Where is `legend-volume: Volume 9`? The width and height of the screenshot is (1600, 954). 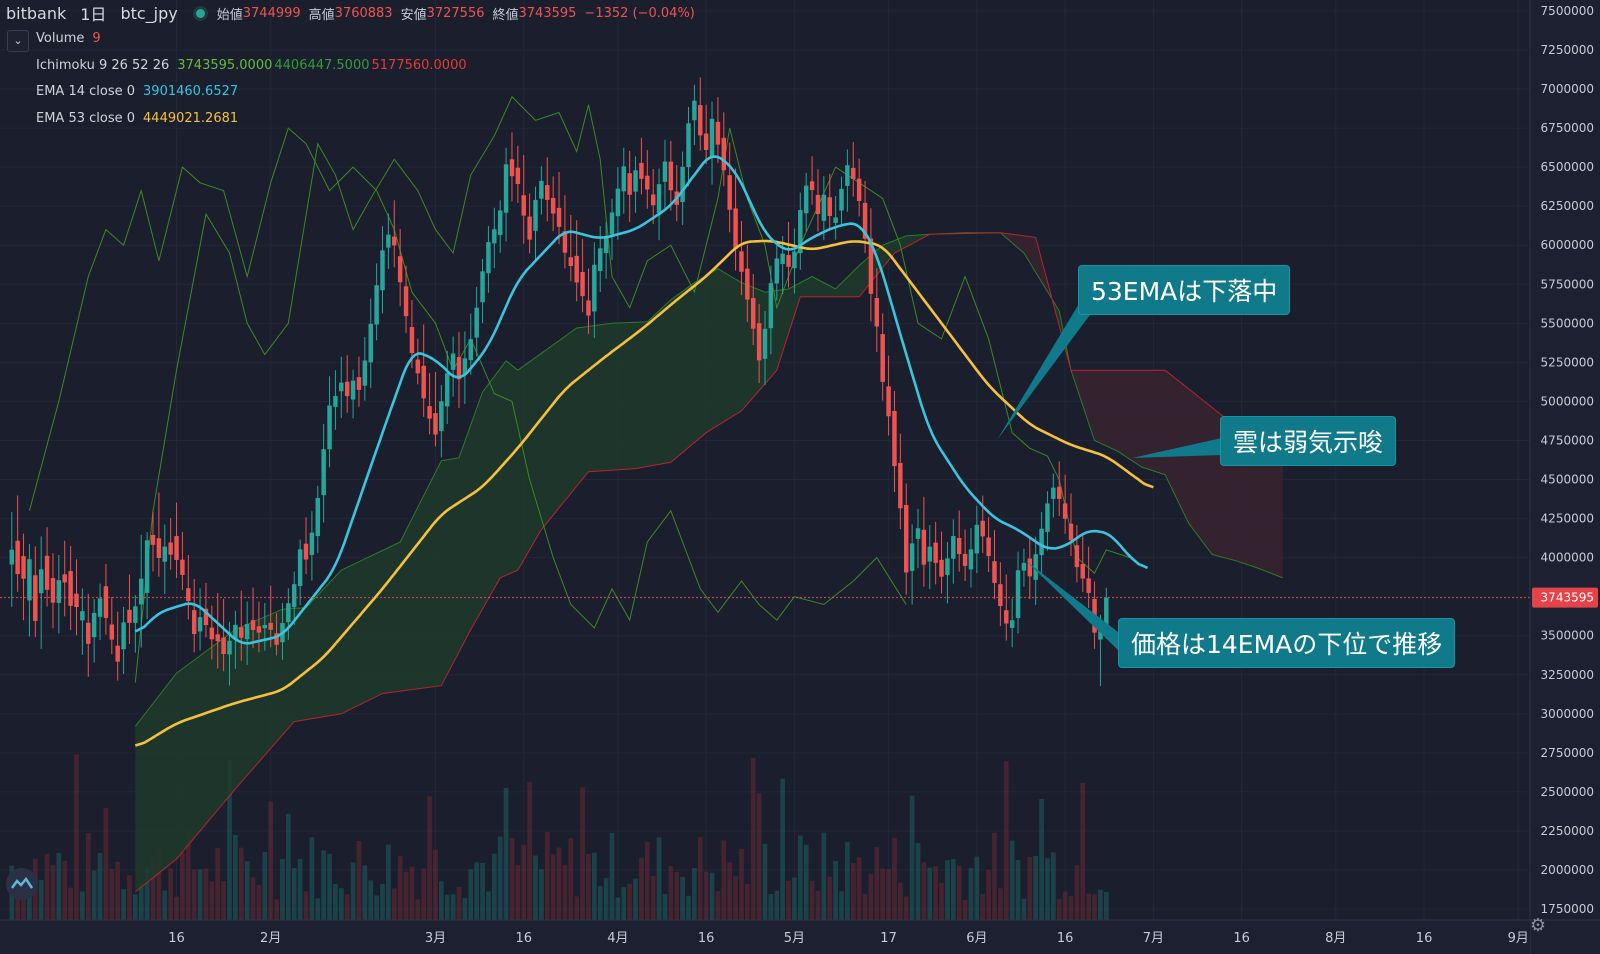
legend-volume: Volume 9 is located at coordinates (68, 38).